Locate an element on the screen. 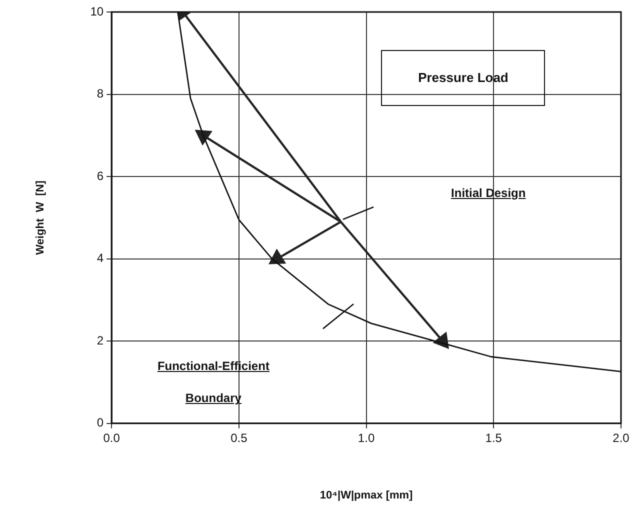 The width and height of the screenshot is (635, 516). y-tick-label: 10 is located at coordinates (97, 11).